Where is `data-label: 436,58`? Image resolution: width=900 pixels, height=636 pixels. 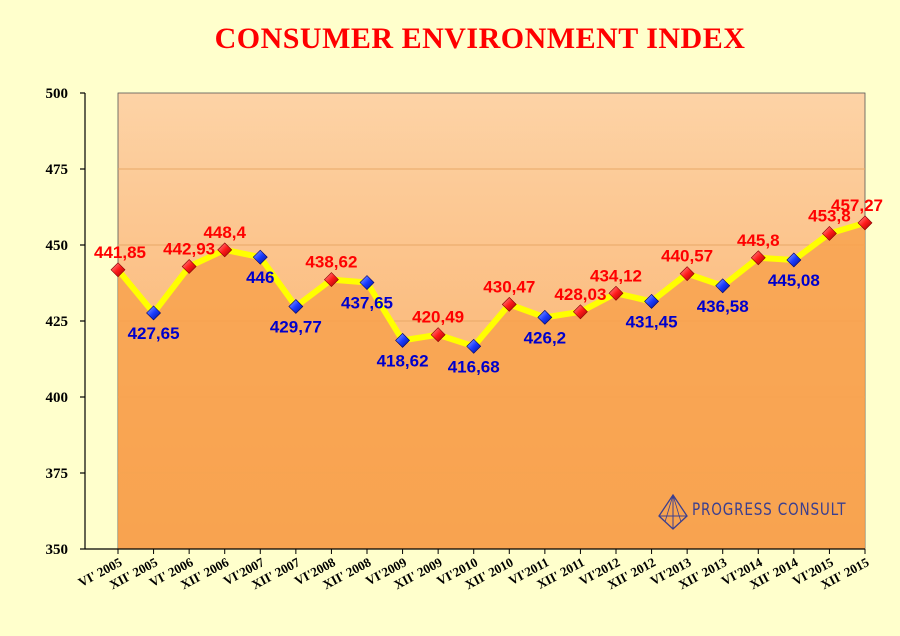 data-label: 436,58 is located at coordinates (723, 306).